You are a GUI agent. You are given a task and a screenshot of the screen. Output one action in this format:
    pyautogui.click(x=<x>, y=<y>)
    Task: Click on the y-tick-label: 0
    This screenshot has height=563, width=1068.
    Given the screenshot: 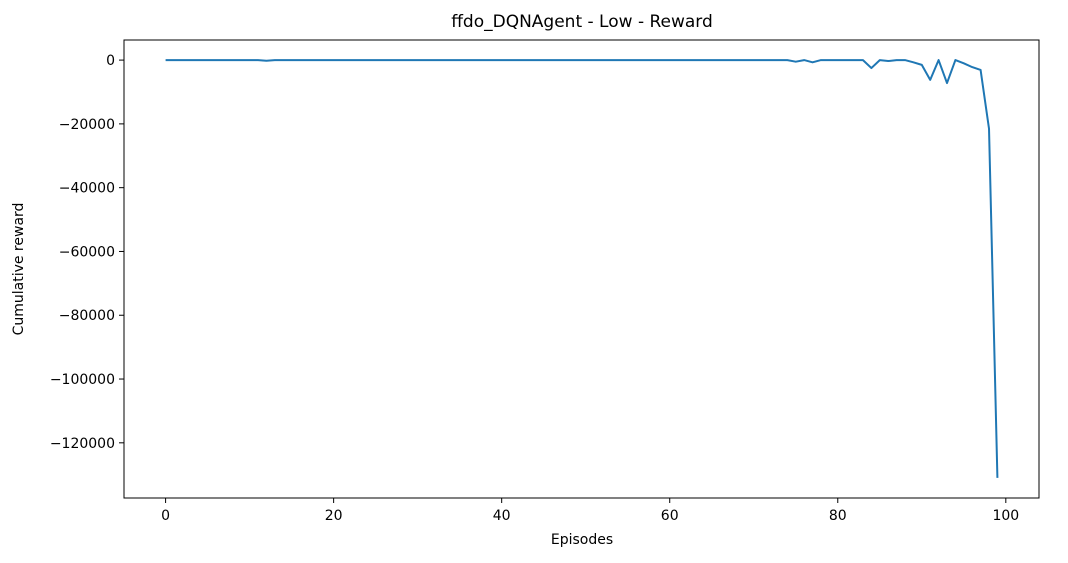 What is the action you would take?
    pyautogui.click(x=110, y=61)
    